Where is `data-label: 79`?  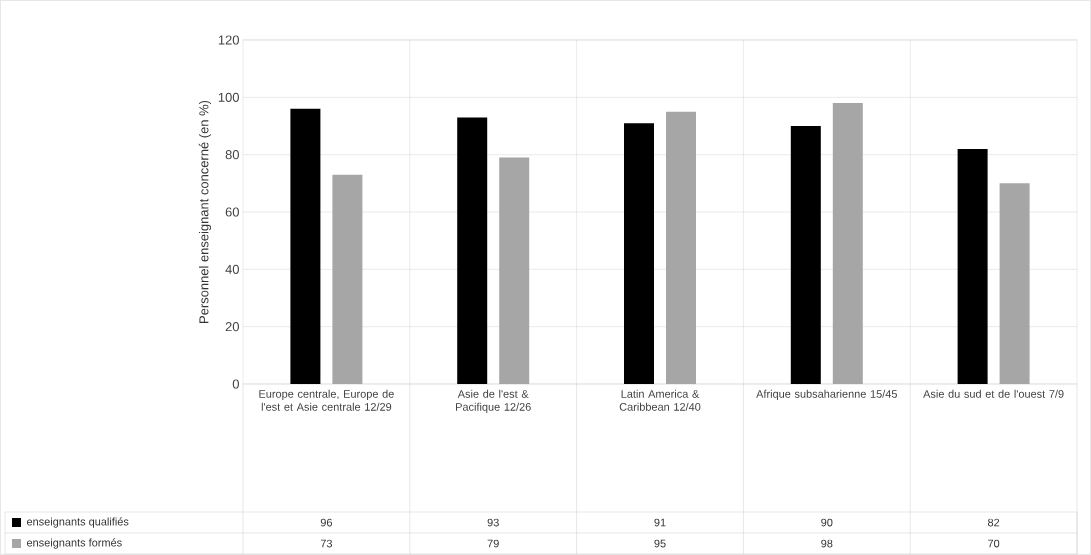
data-label: 79 is located at coordinates (493, 543).